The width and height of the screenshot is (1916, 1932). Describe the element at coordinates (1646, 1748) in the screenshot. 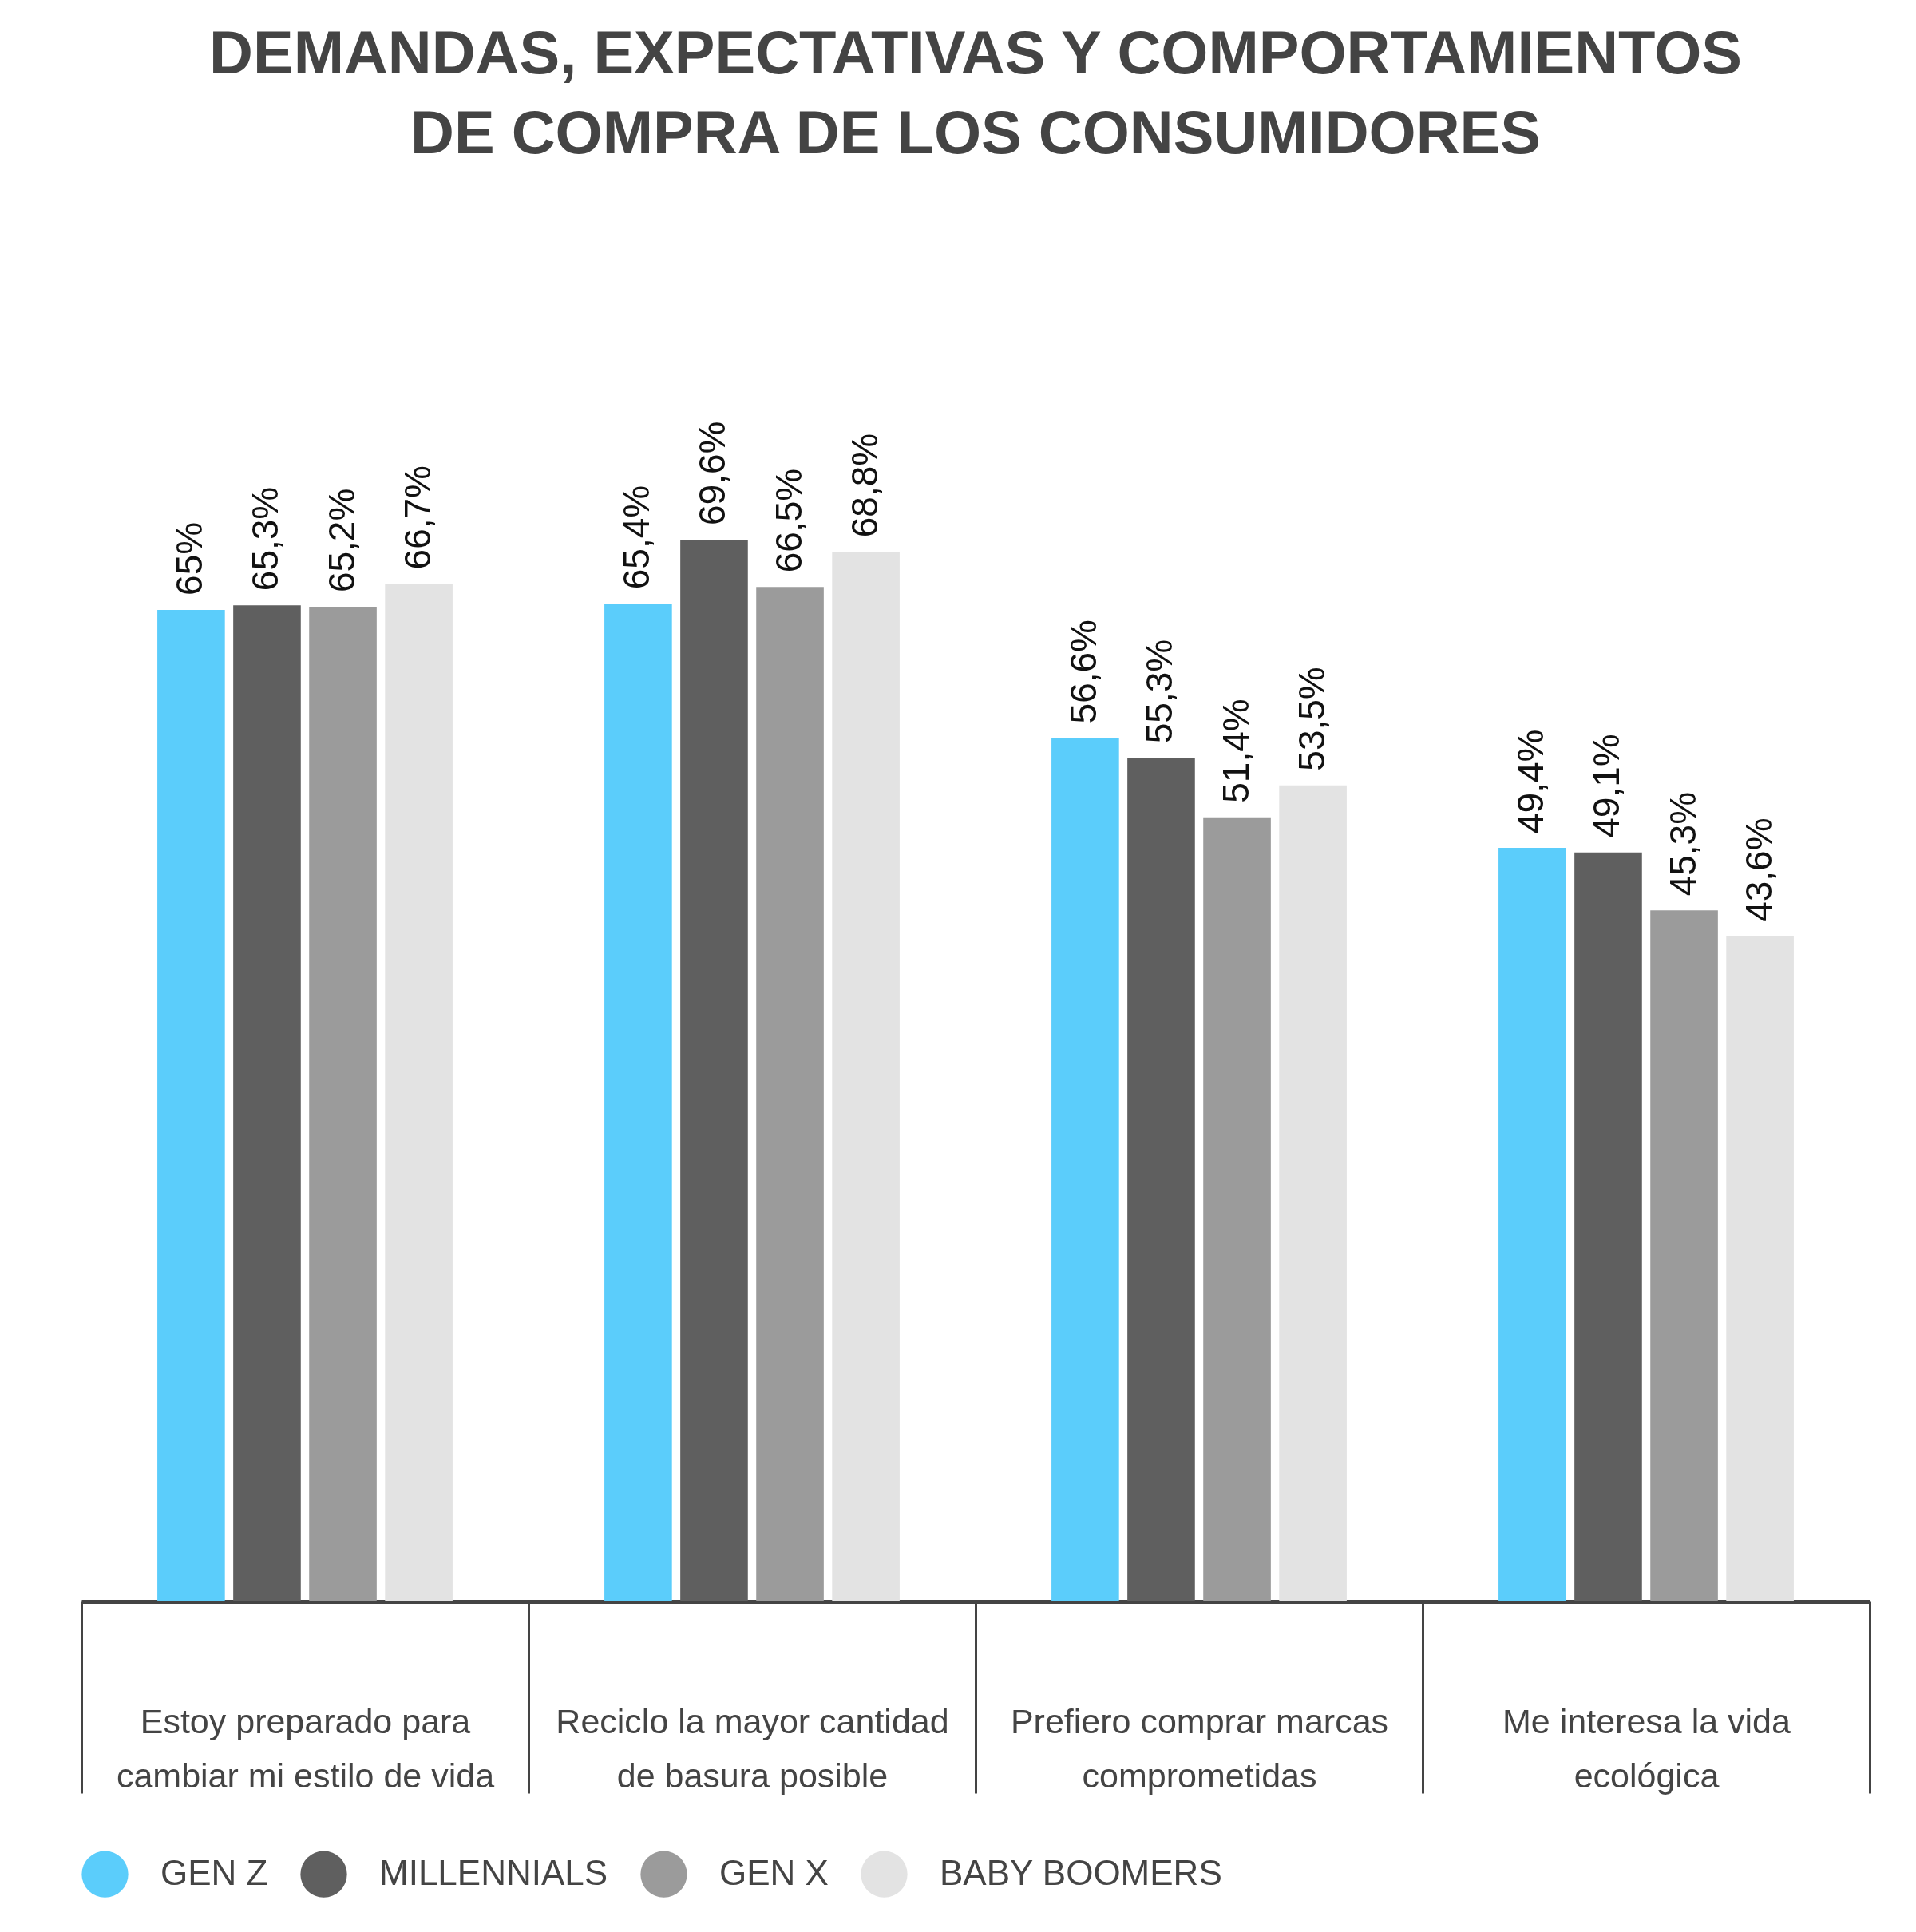

I see `x-tick-label: Me interesa la vida ecológica` at that location.